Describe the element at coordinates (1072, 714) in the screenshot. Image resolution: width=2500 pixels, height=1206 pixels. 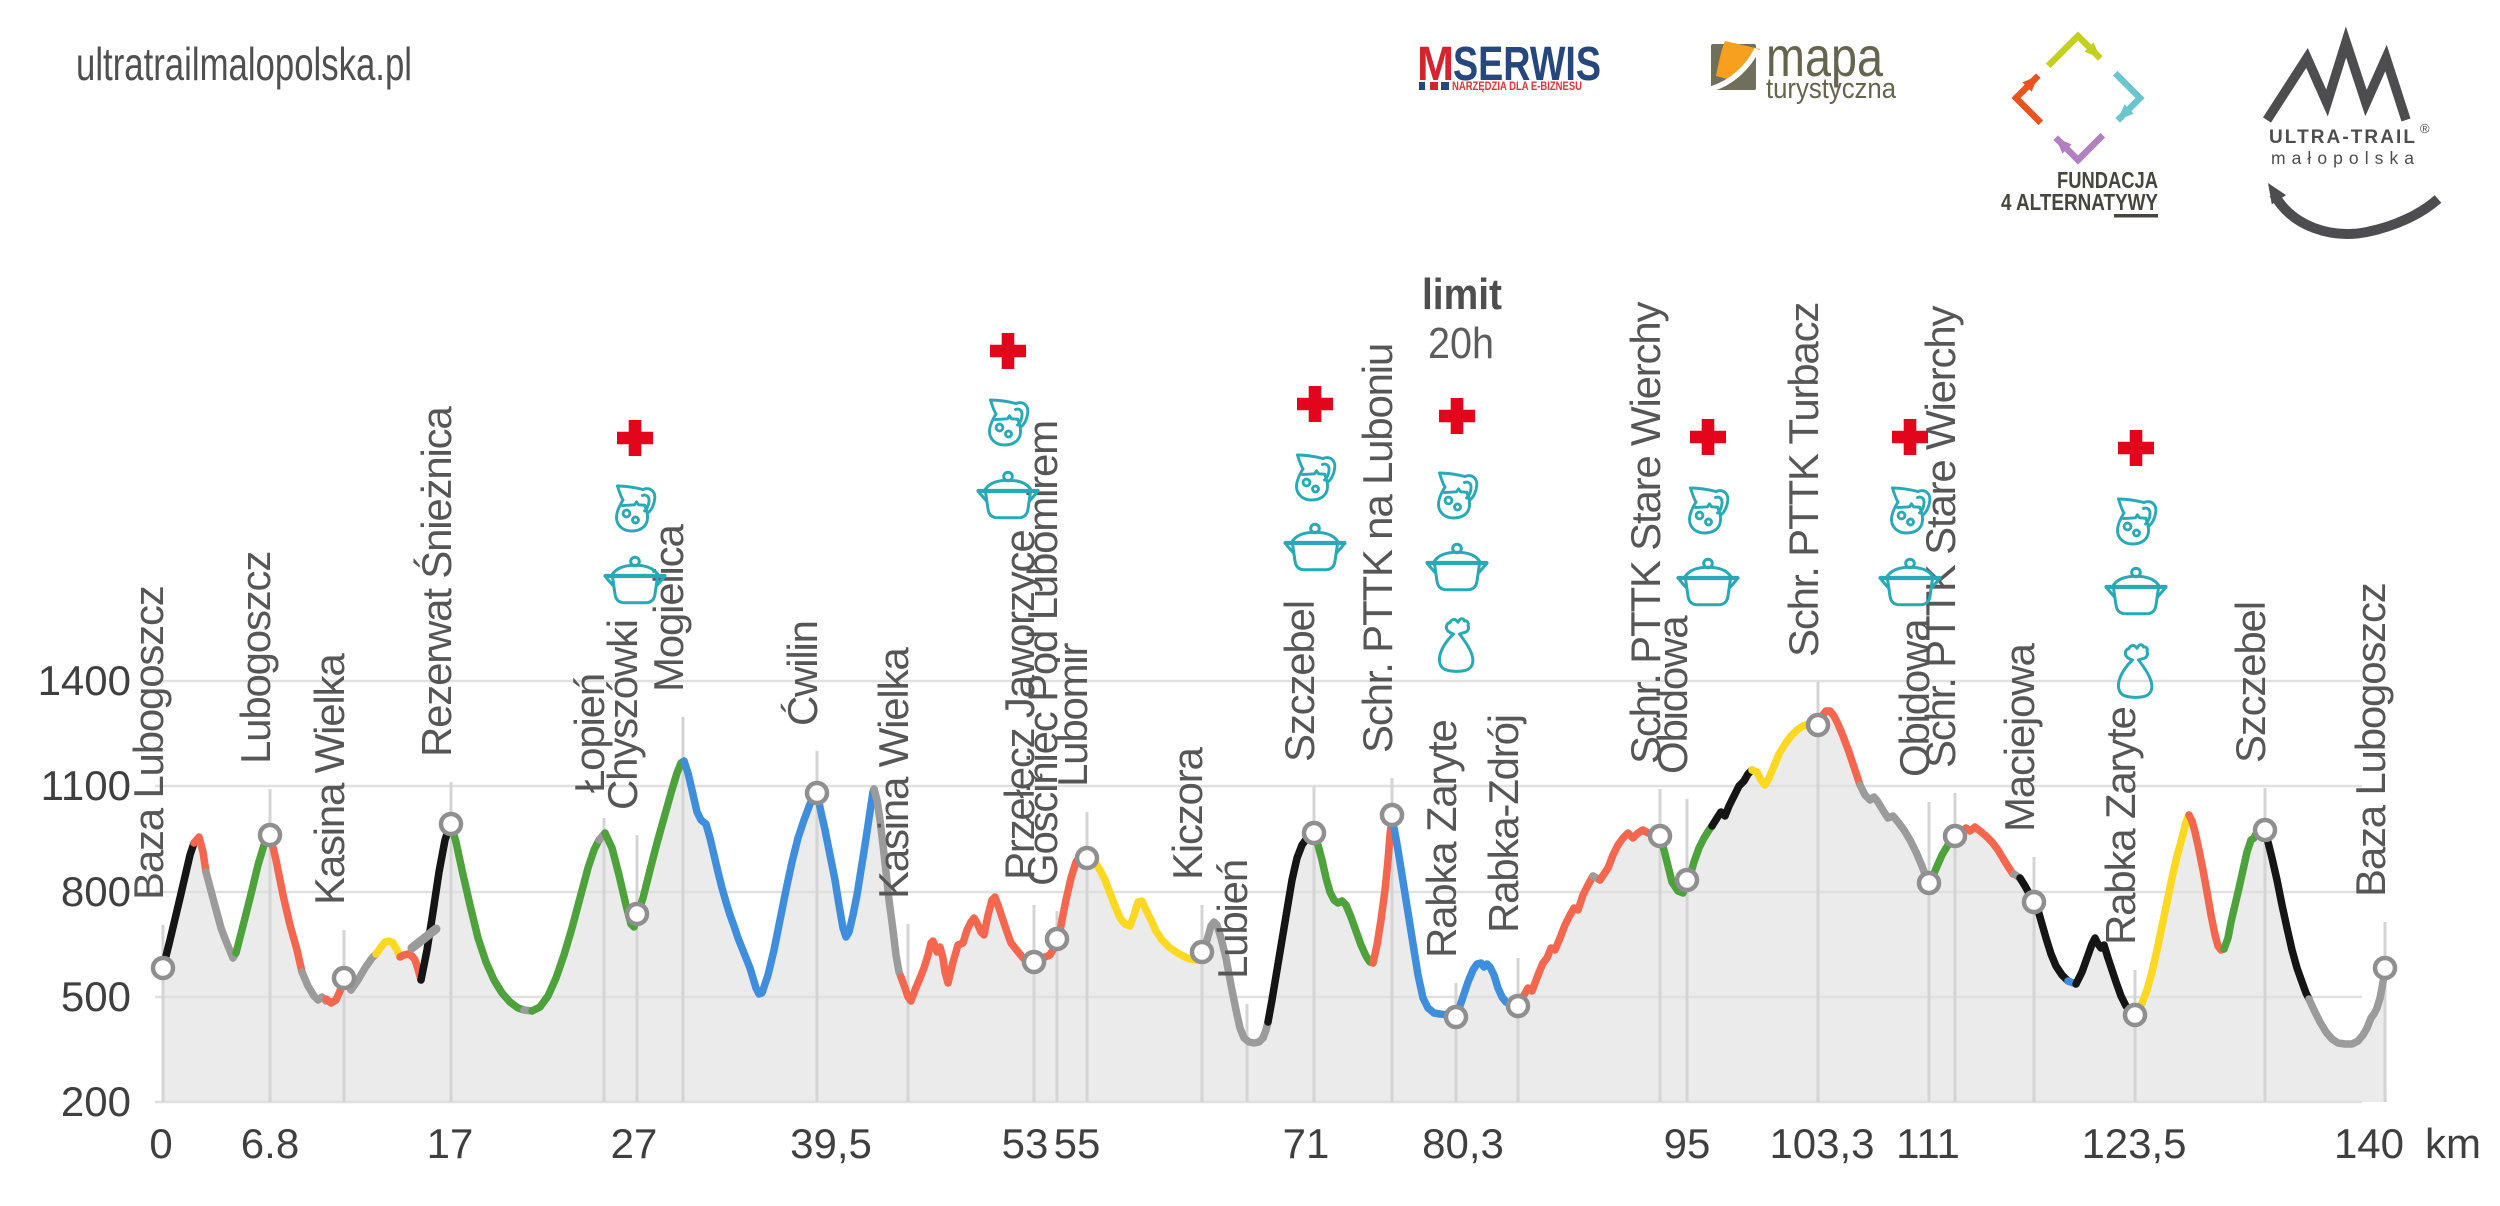
I see `svg-text: Lubomir` at that location.